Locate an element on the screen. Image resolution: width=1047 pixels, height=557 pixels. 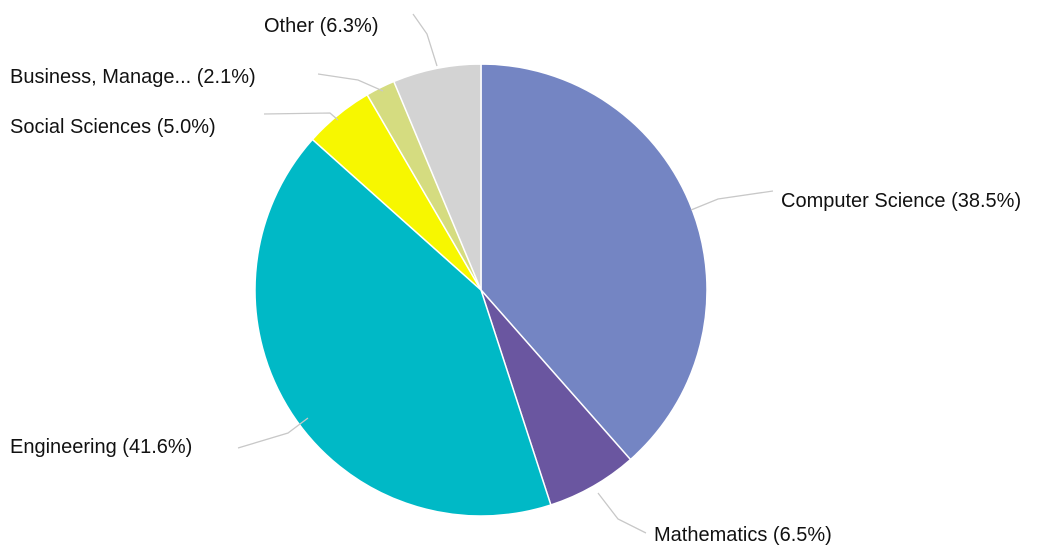
leader-line-mathematics is located at coordinates (622, 513).